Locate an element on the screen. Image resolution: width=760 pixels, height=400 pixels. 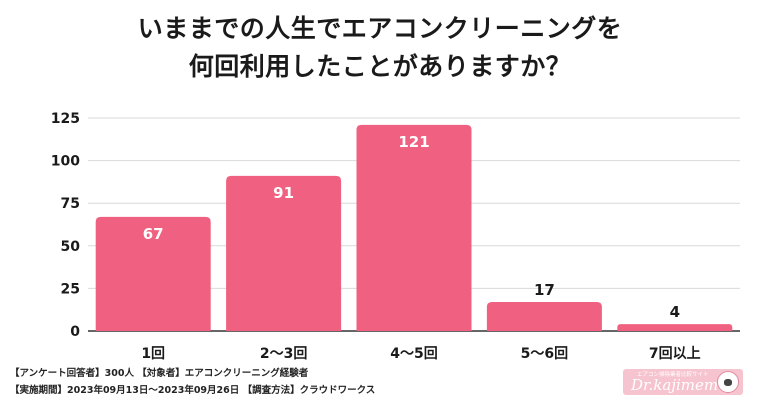
x-category-label: 7回以上 is located at coordinates (675, 354).